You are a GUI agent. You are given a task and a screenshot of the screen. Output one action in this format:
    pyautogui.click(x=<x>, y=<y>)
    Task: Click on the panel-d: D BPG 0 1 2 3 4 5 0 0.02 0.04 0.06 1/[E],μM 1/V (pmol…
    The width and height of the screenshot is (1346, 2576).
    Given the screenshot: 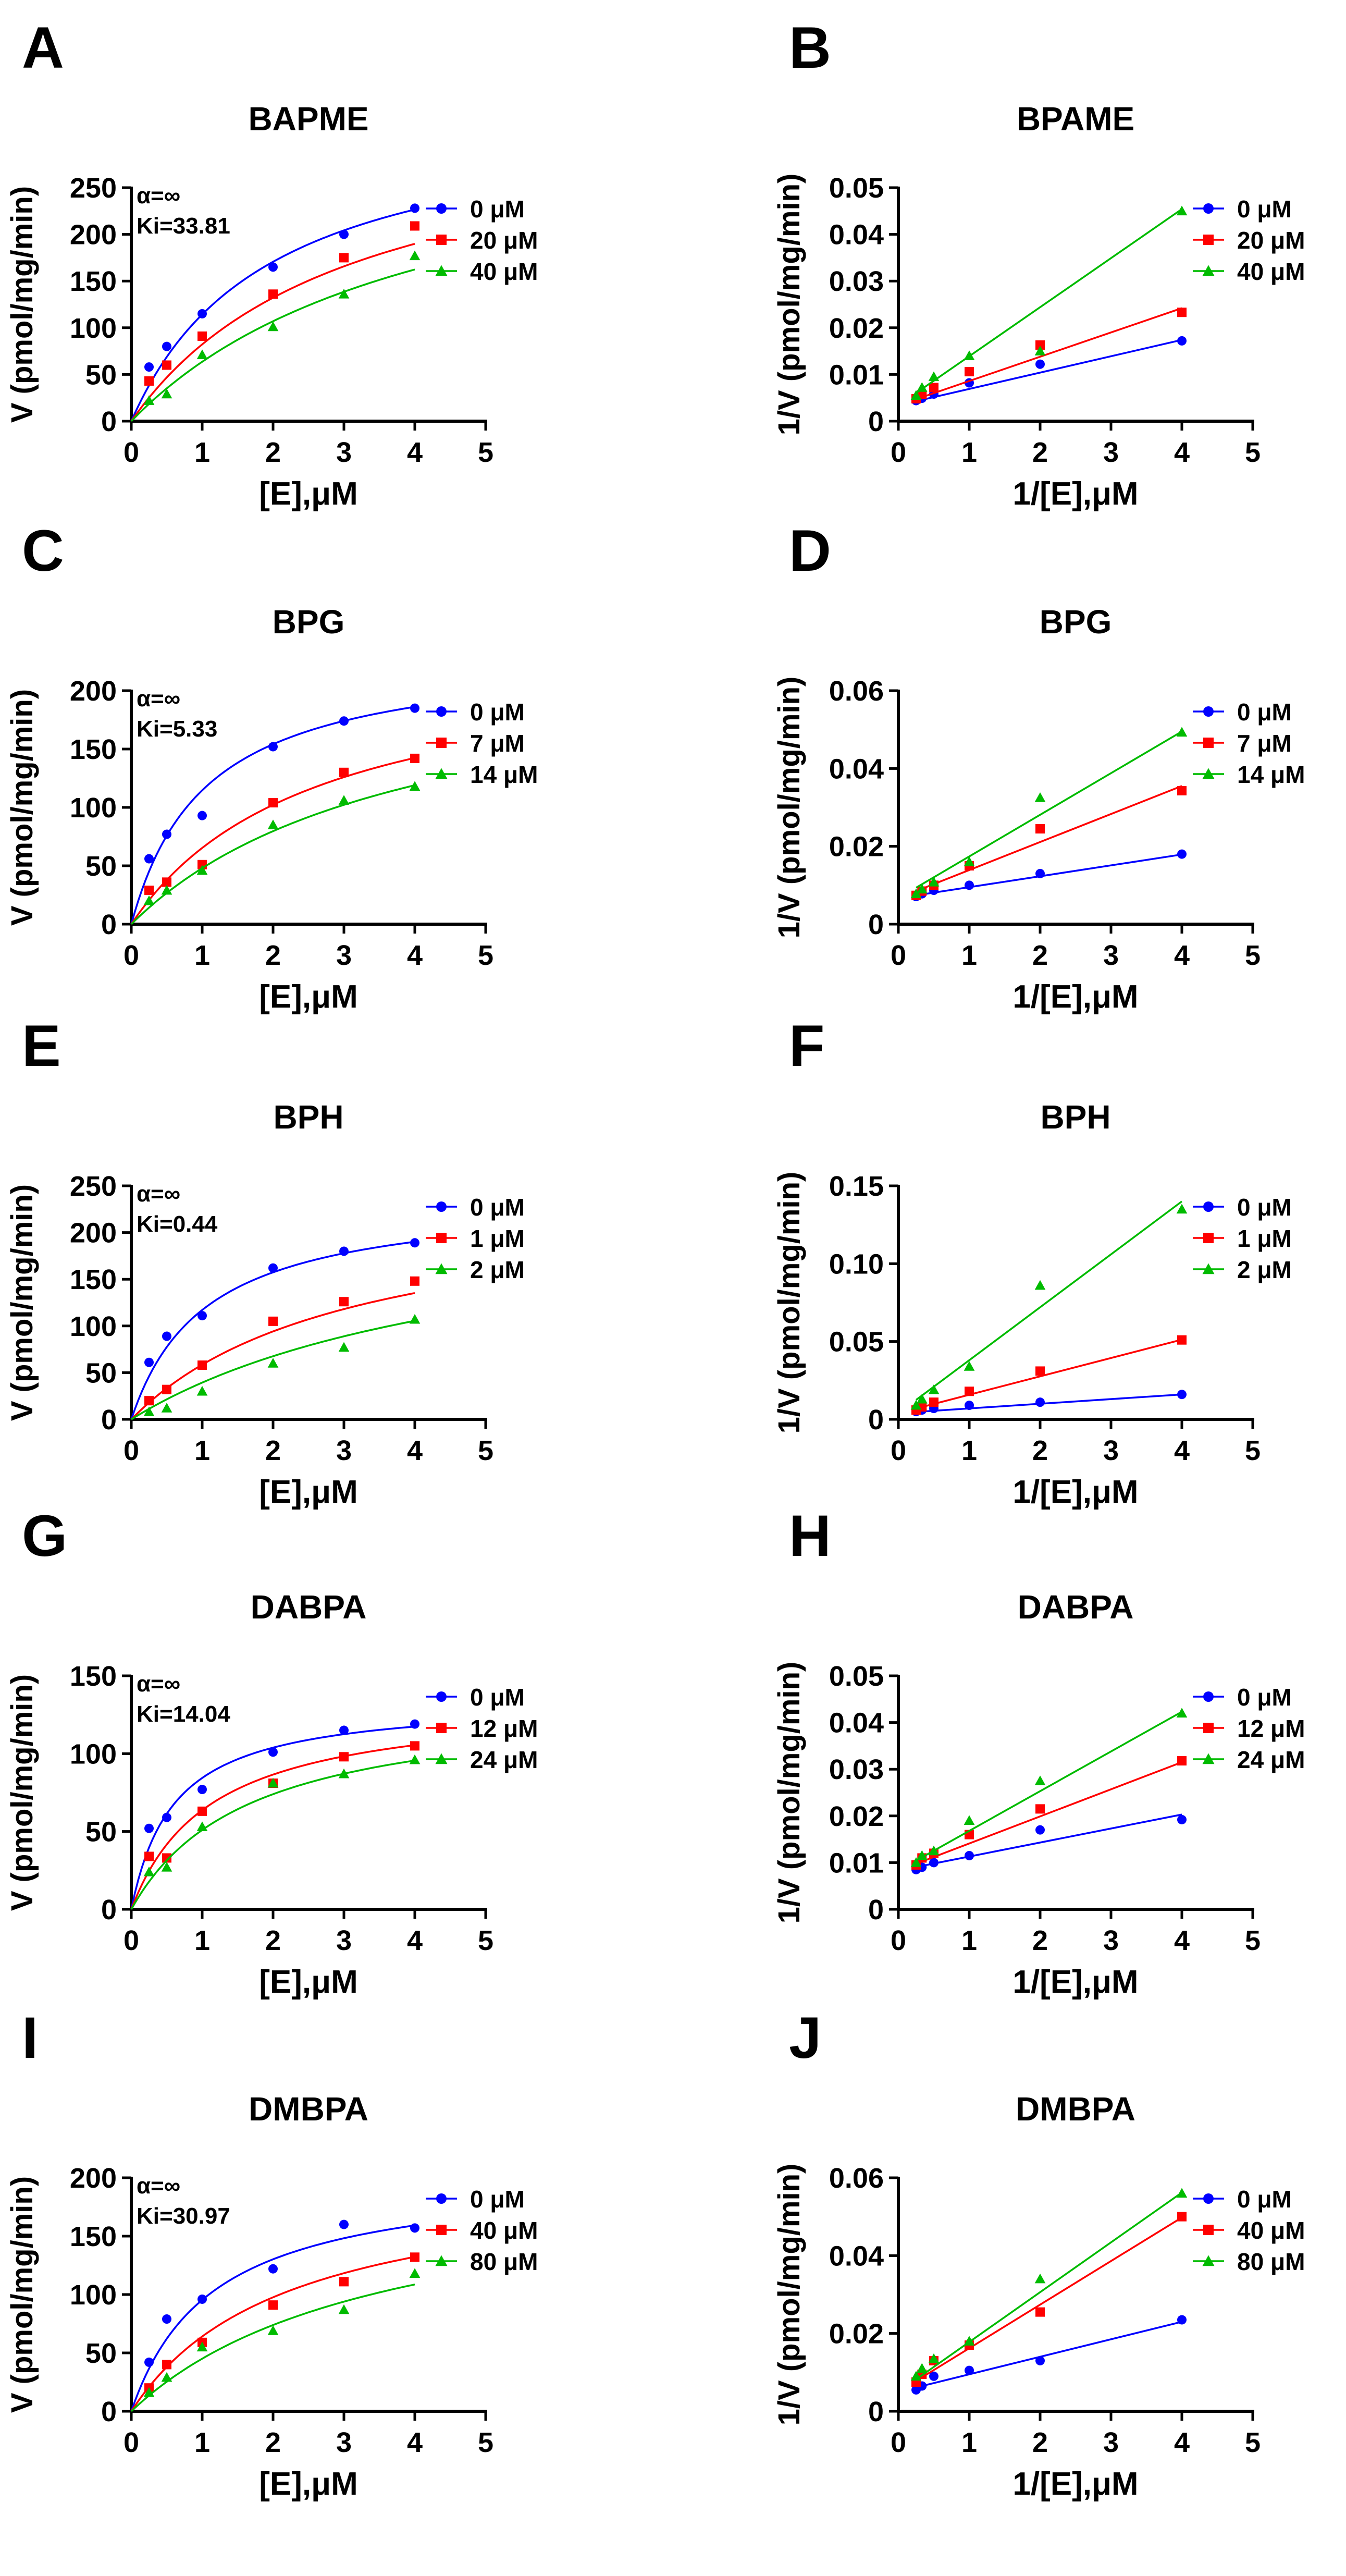 What is the action you would take?
    pyautogui.click(x=1038, y=766)
    